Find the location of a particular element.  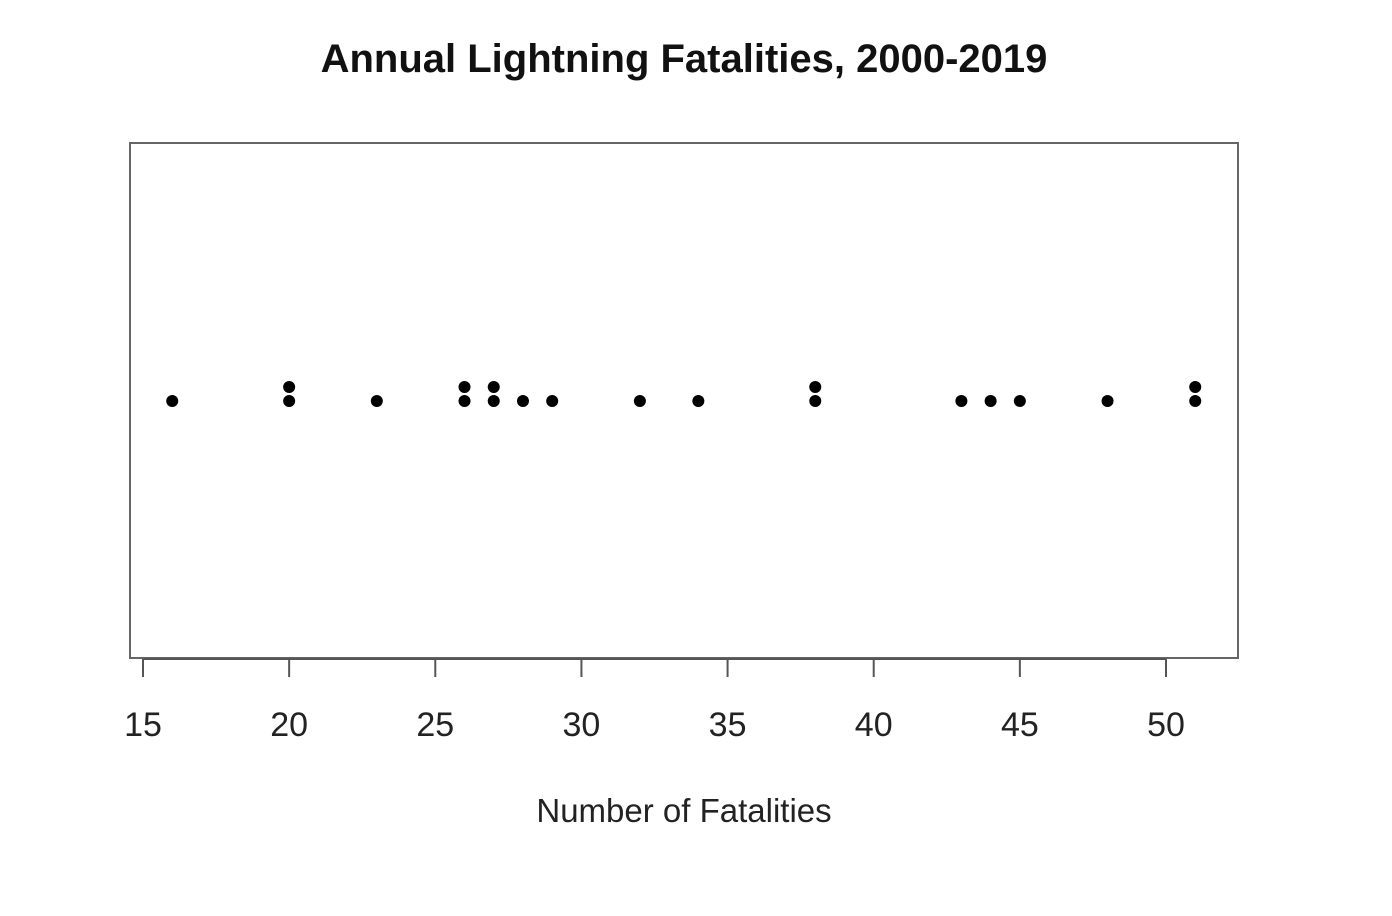

x-axis-label: Number of Fatalities is located at coordinates (683, 810).